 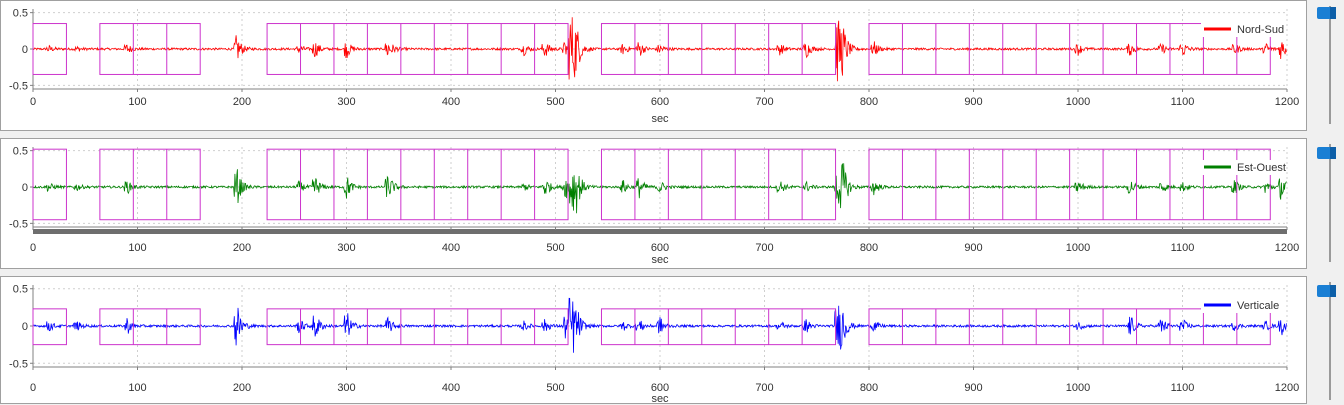 I want to click on legend: Verticale, so click(x=1242, y=305).